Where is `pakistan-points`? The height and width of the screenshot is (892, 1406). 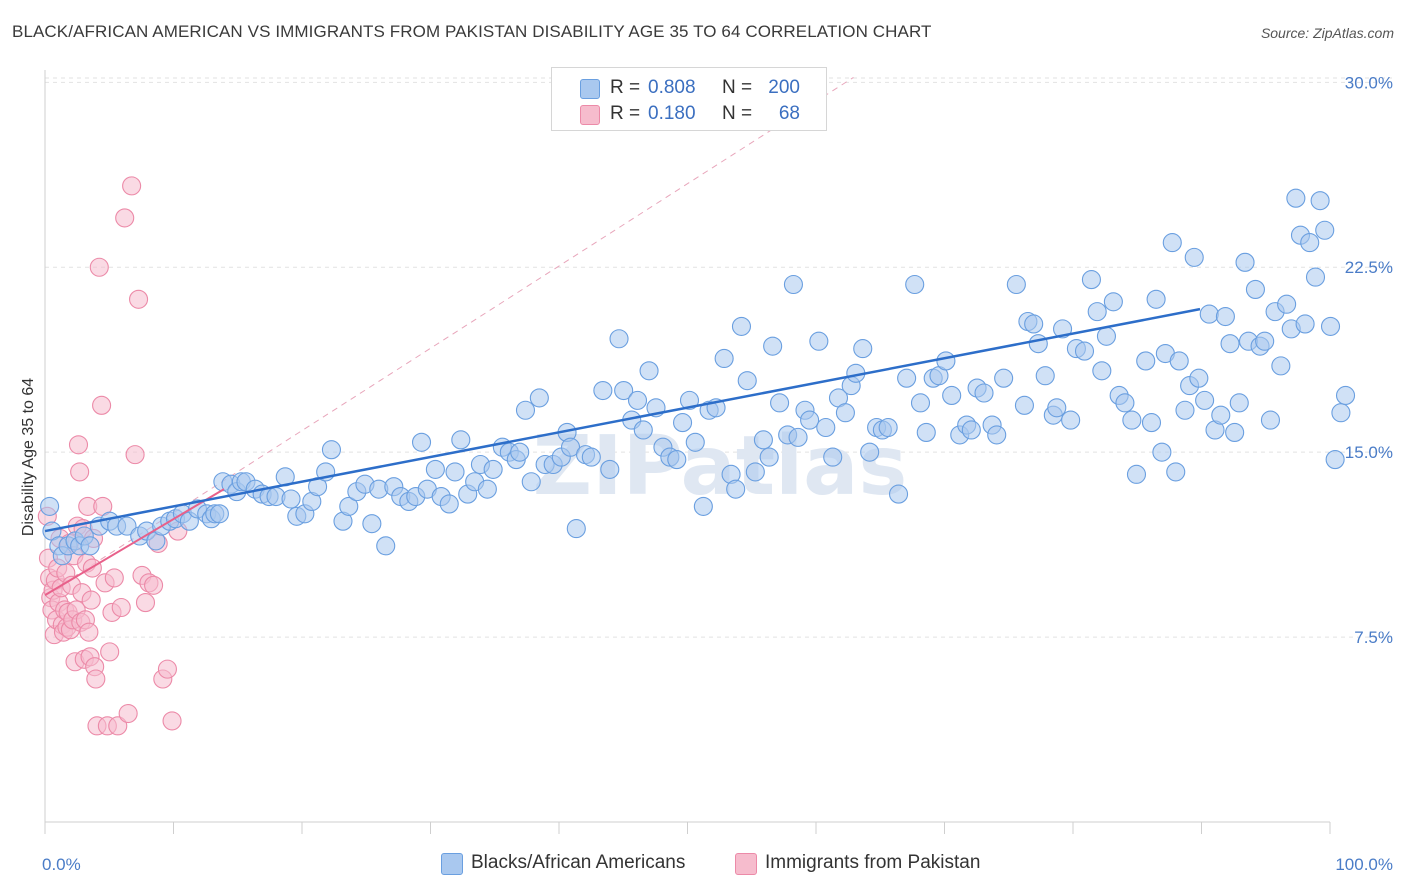
pakistan-points is located at coordinates (112, 456).